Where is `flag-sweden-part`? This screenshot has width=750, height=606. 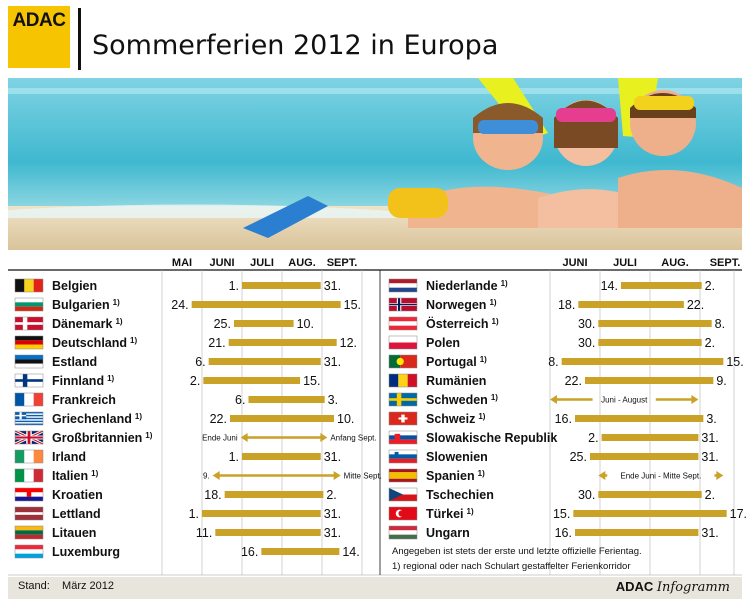 flag-sweden-part is located at coordinates (403, 399).